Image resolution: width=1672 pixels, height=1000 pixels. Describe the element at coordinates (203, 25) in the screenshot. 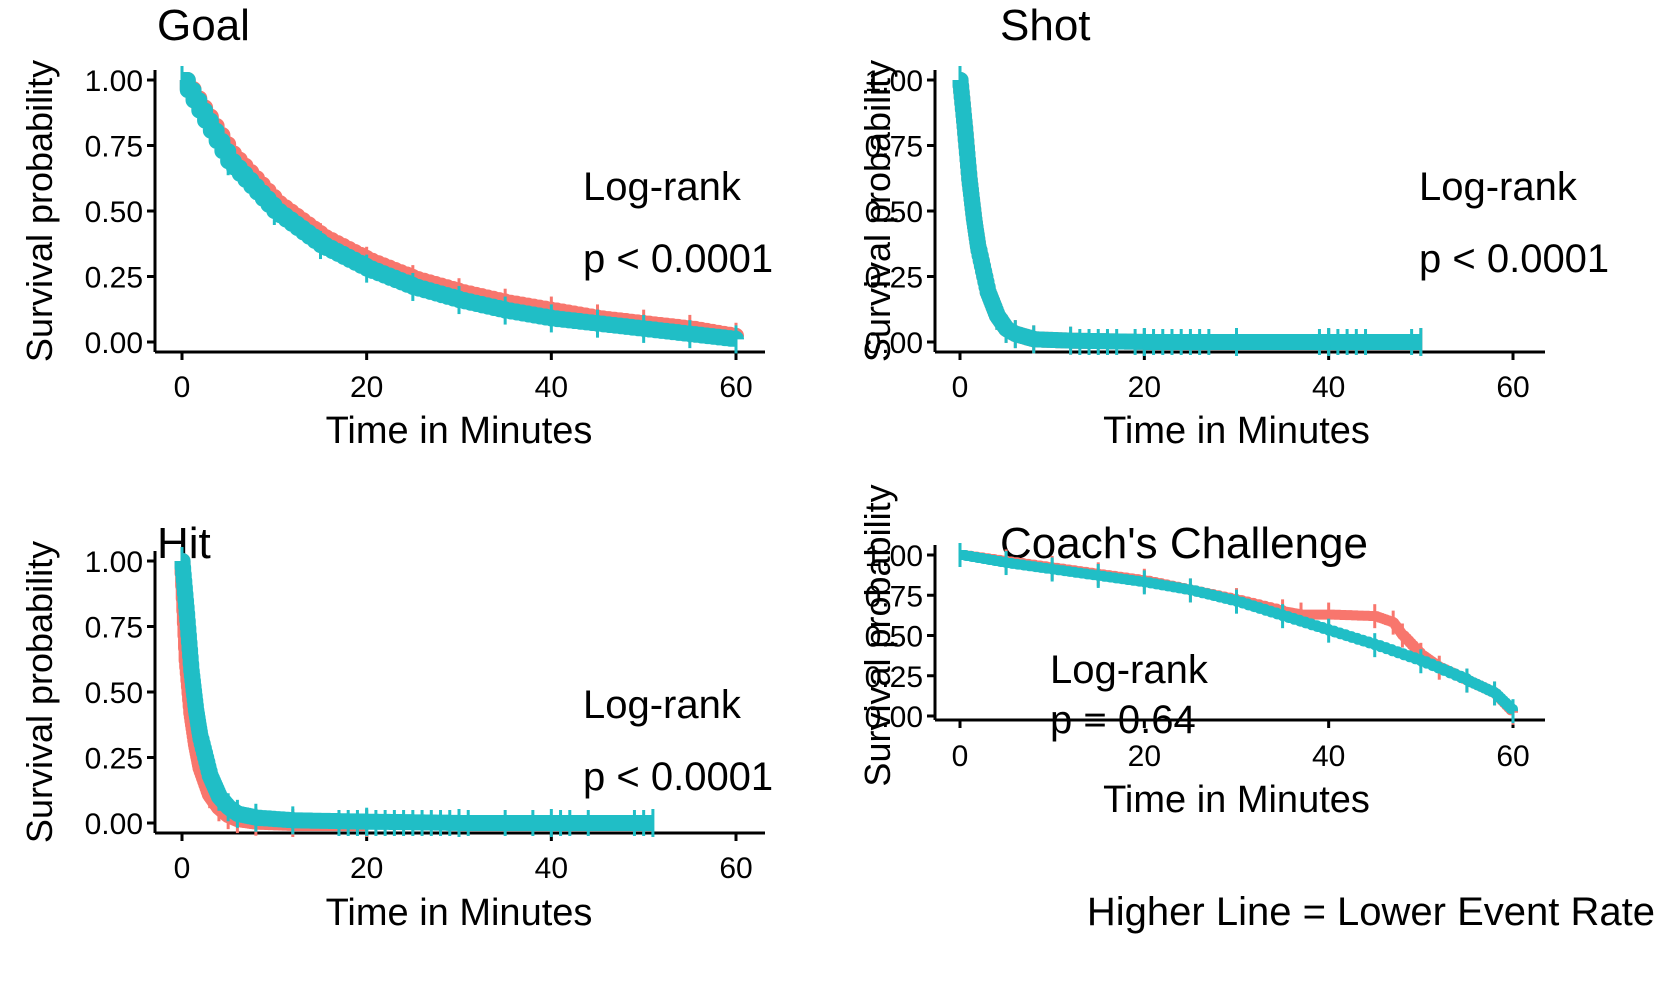

I see `panel-title: Goal` at that location.